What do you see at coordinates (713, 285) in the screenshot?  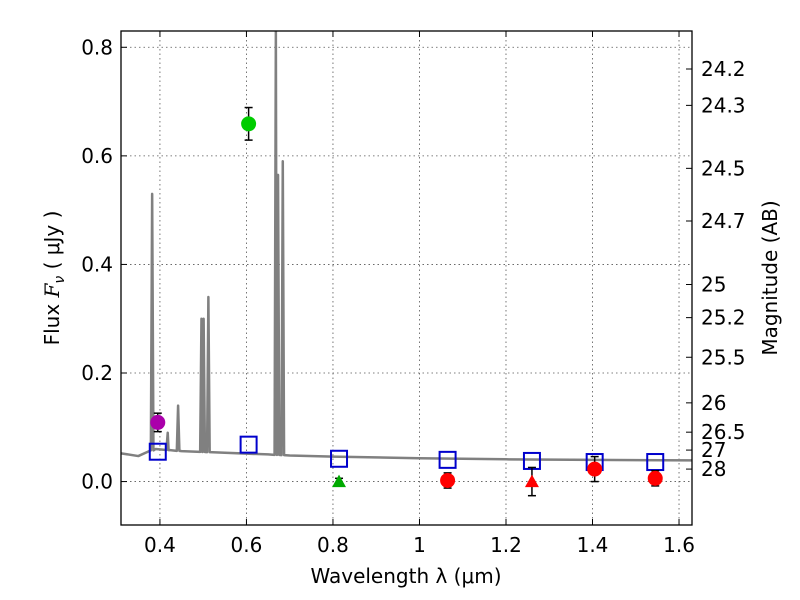 I see `mag-tick-label: 25` at bounding box center [713, 285].